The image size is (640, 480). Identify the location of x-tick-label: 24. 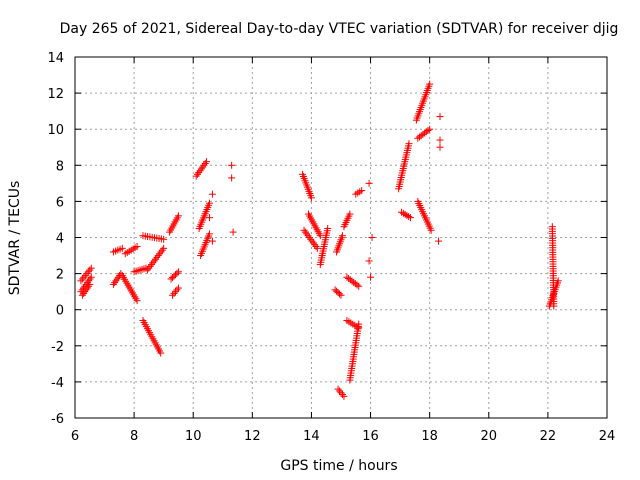
(607, 436).